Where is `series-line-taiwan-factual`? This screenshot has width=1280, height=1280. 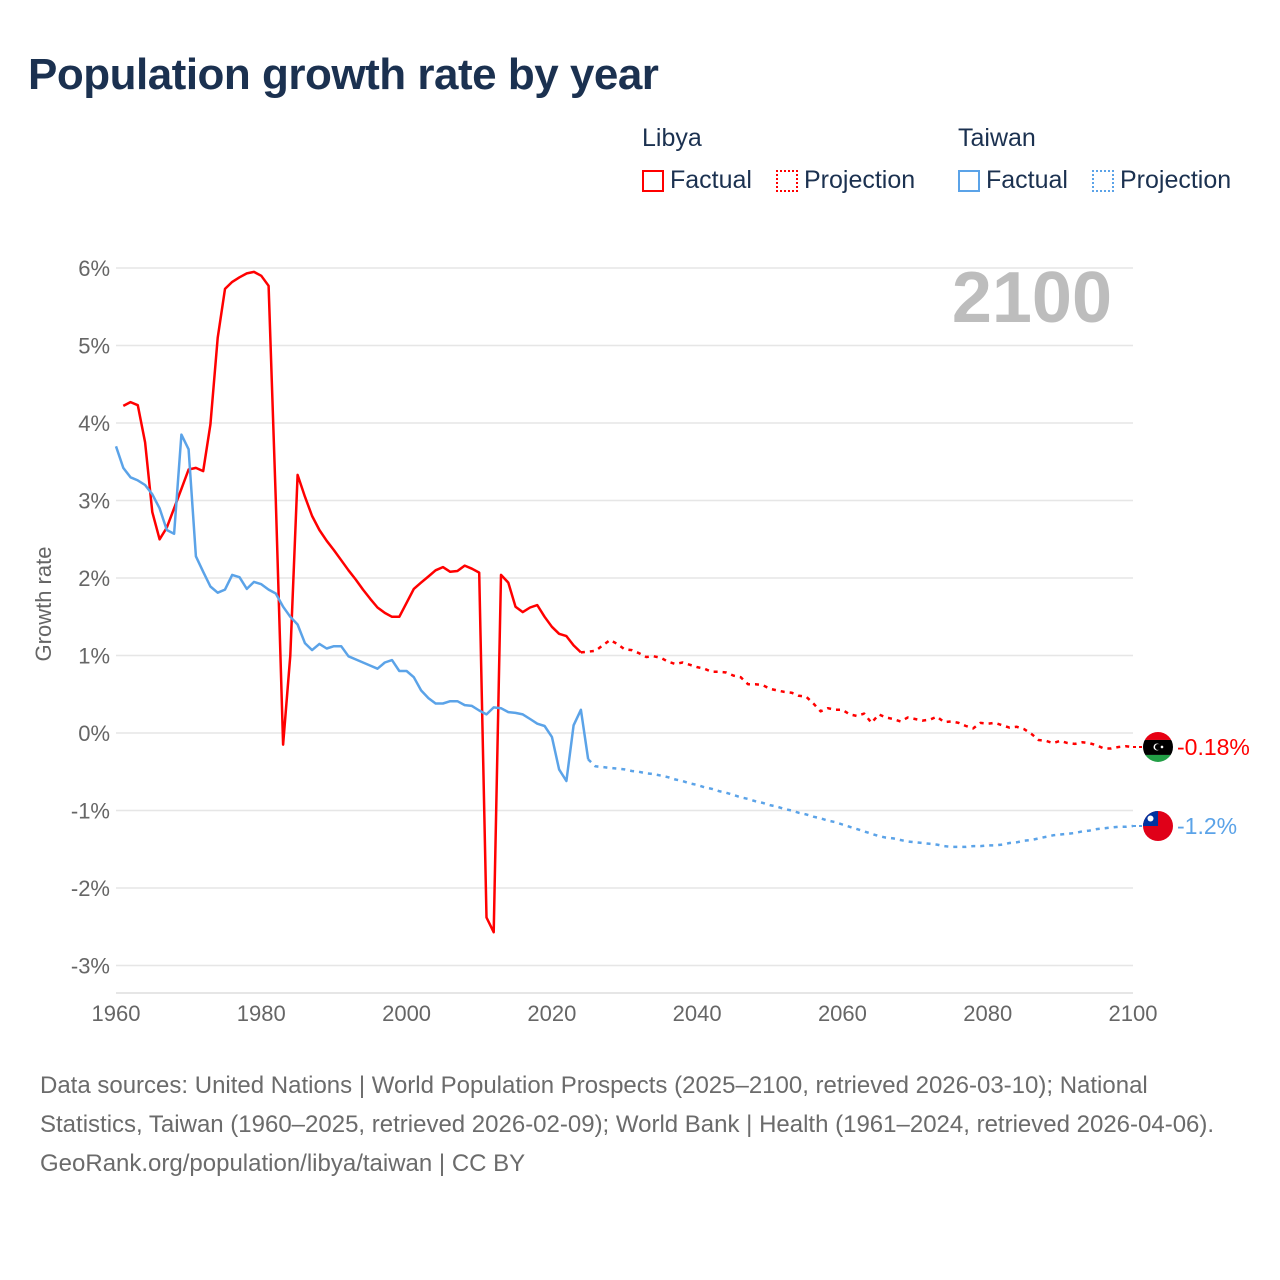 series-line-taiwan-factual is located at coordinates (352, 608).